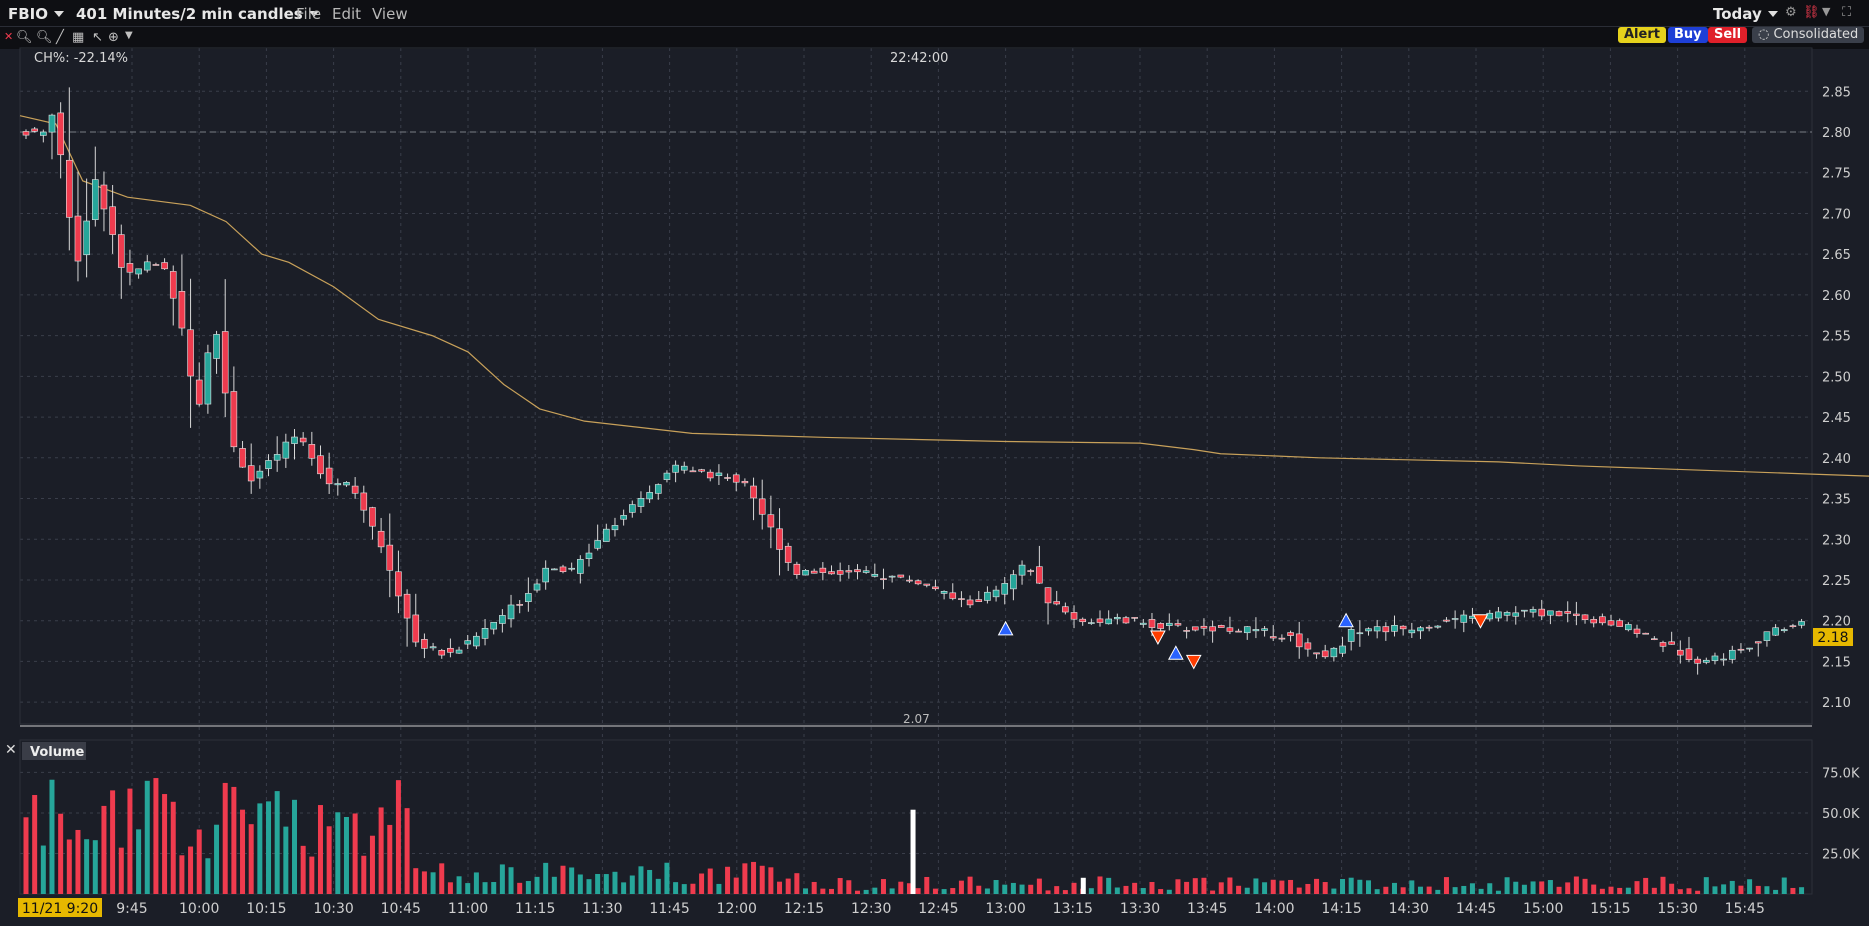  Describe the element at coordinates (1207, 909) in the screenshot. I see `time-tick-label: 13:45` at that location.